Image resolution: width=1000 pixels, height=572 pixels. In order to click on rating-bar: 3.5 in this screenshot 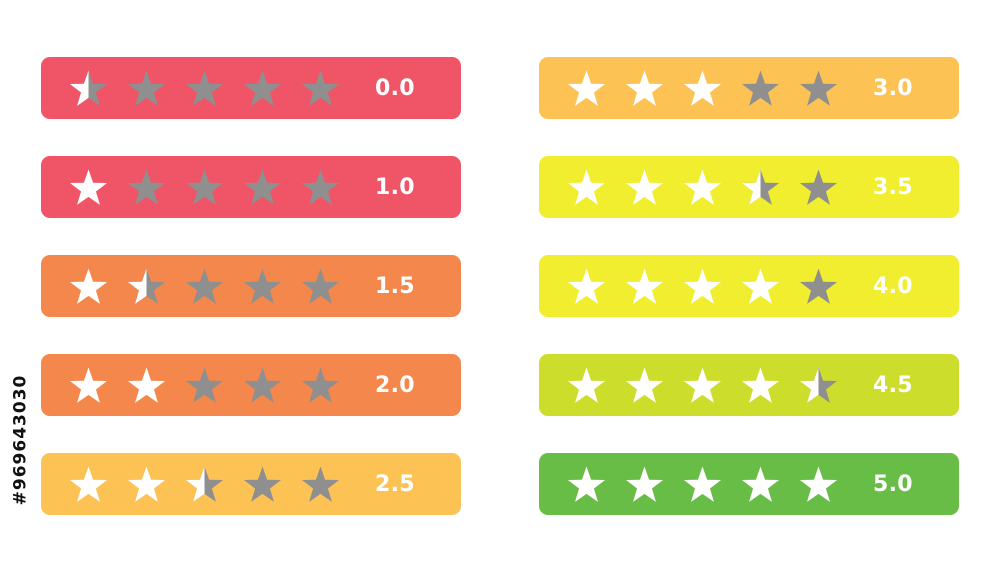, I will do `click(749, 187)`.